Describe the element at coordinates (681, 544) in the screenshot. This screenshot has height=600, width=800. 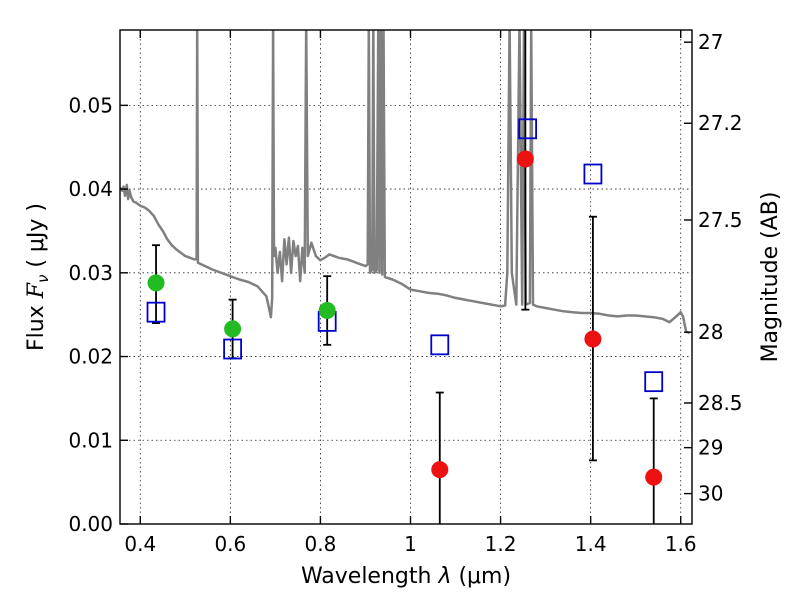
I see `x-tick-label: 1.6` at that location.